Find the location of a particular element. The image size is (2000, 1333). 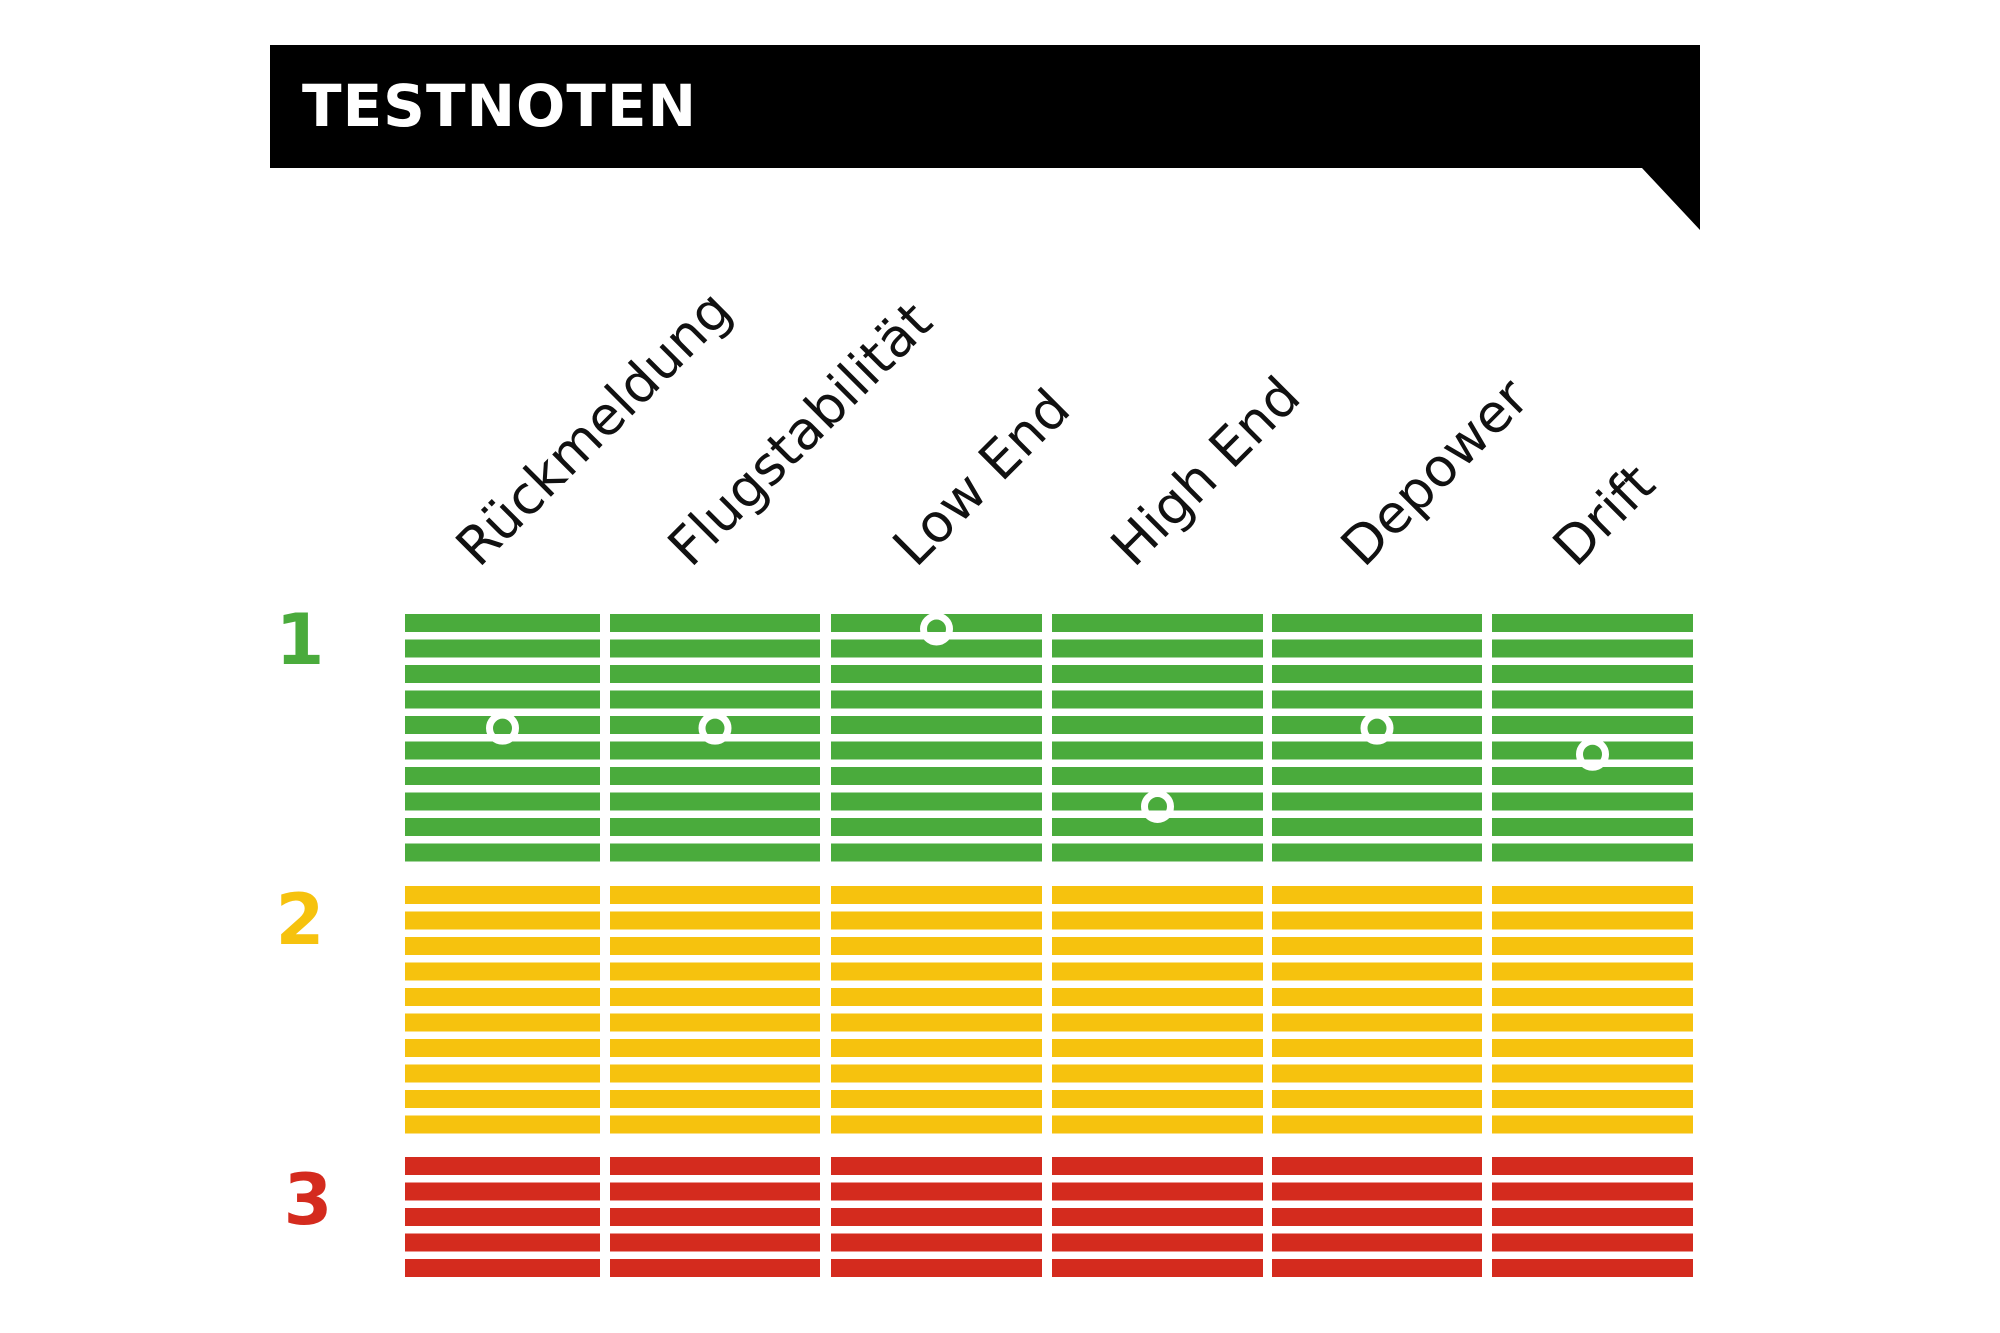

grade-2-band is located at coordinates (1049, 1010).